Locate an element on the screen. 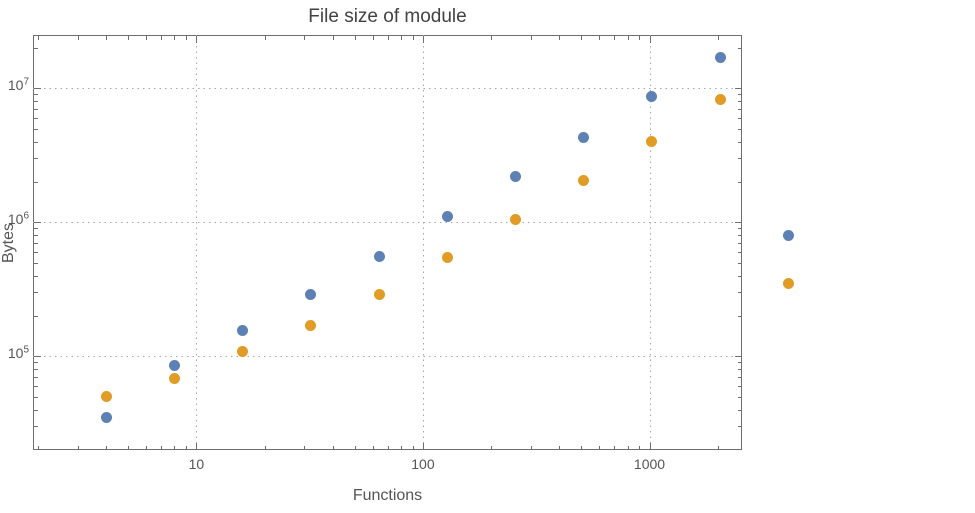 This screenshot has width=975, height=513. y-axis-label: Bytes is located at coordinates (8, 243).